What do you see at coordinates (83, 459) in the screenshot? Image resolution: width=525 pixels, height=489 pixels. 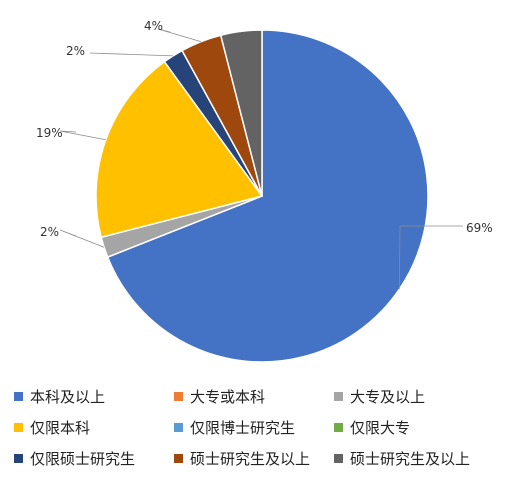 I see `legend-label: 仅限硕士研究生` at bounding box center [83, 459].